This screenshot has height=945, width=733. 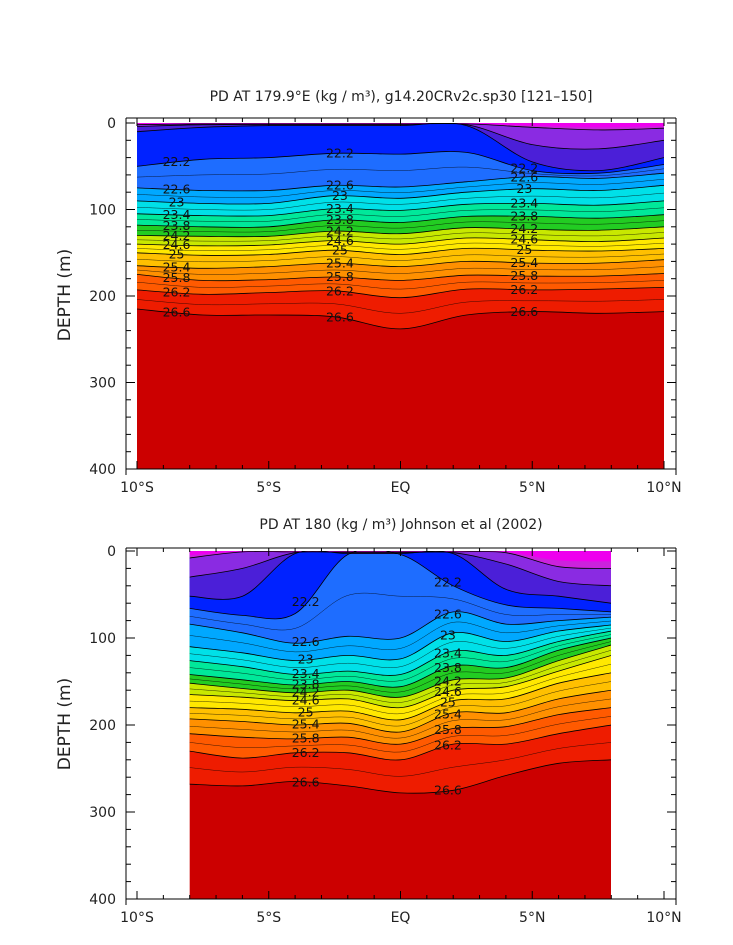 What do you see at coordinates (102, 470) in the screenshot?
I see `top-y-tick-label: 400` at bounding box center [102, 470].